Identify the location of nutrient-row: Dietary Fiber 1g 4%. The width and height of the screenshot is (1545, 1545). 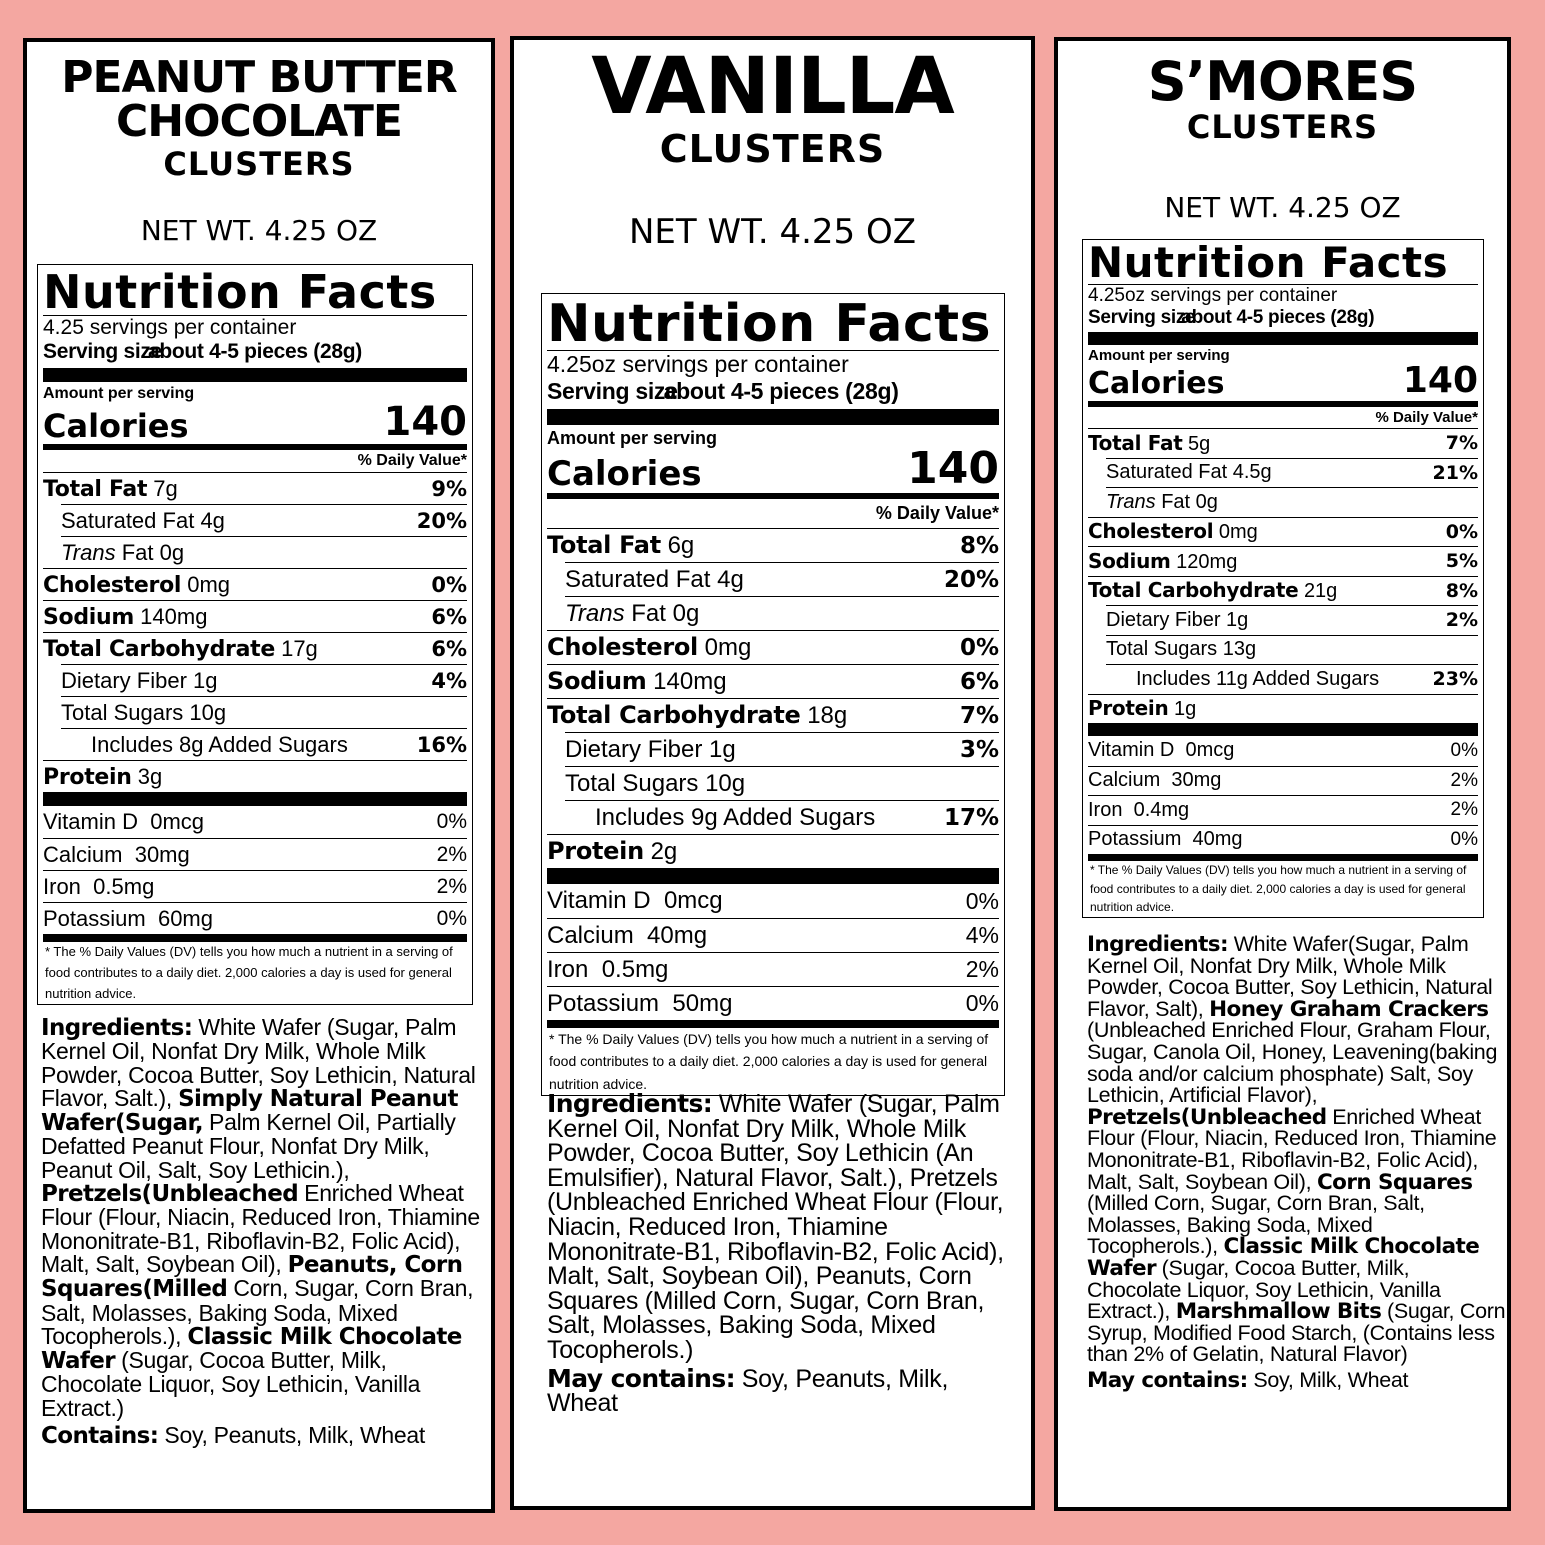
(264, 680).